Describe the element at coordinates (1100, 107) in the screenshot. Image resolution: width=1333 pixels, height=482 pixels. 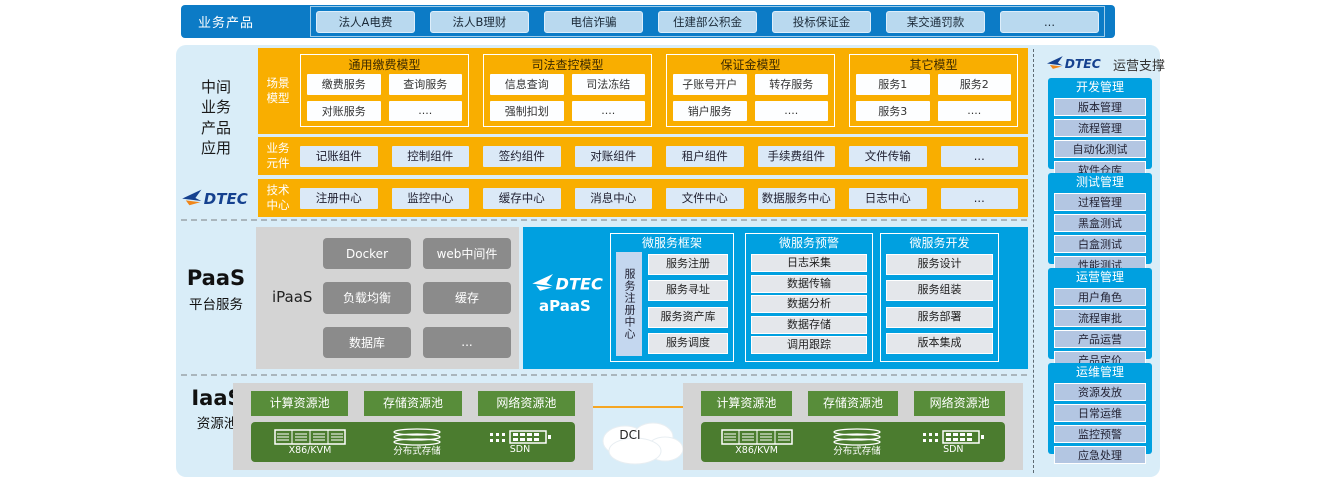
I see `sidebar-button: 版本管理` at that location.